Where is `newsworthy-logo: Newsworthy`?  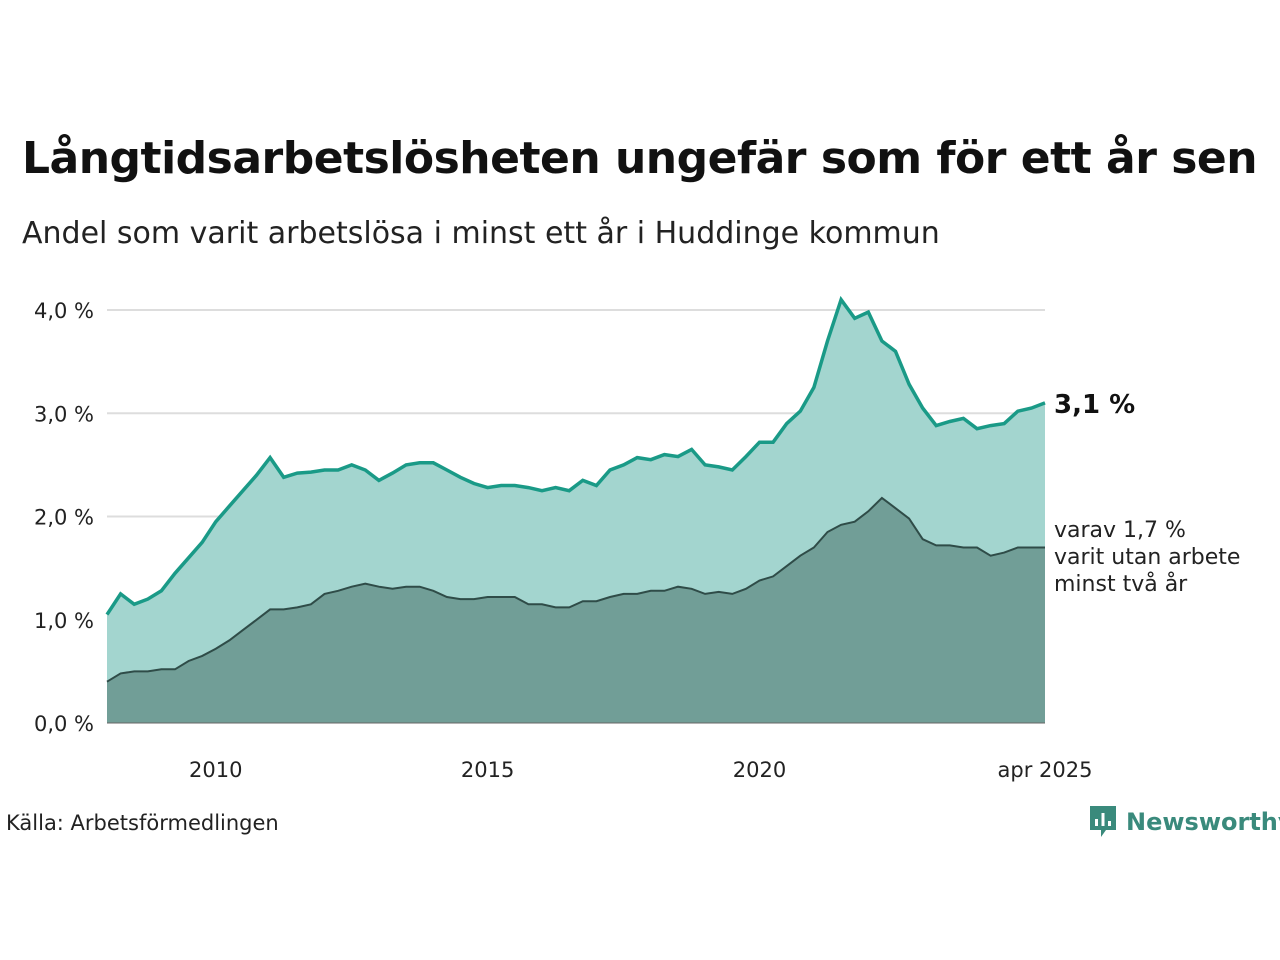
newsworthy-logo: Newsworthy is located at coordinates (1184, 822).